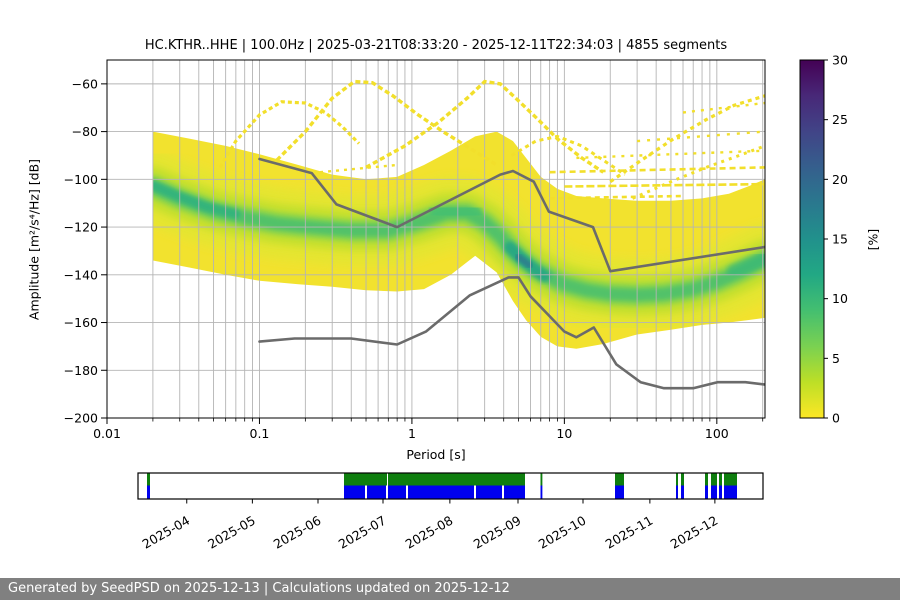 The image size is (900, 600). I want to click on timeline-frame, so click(450, 486).